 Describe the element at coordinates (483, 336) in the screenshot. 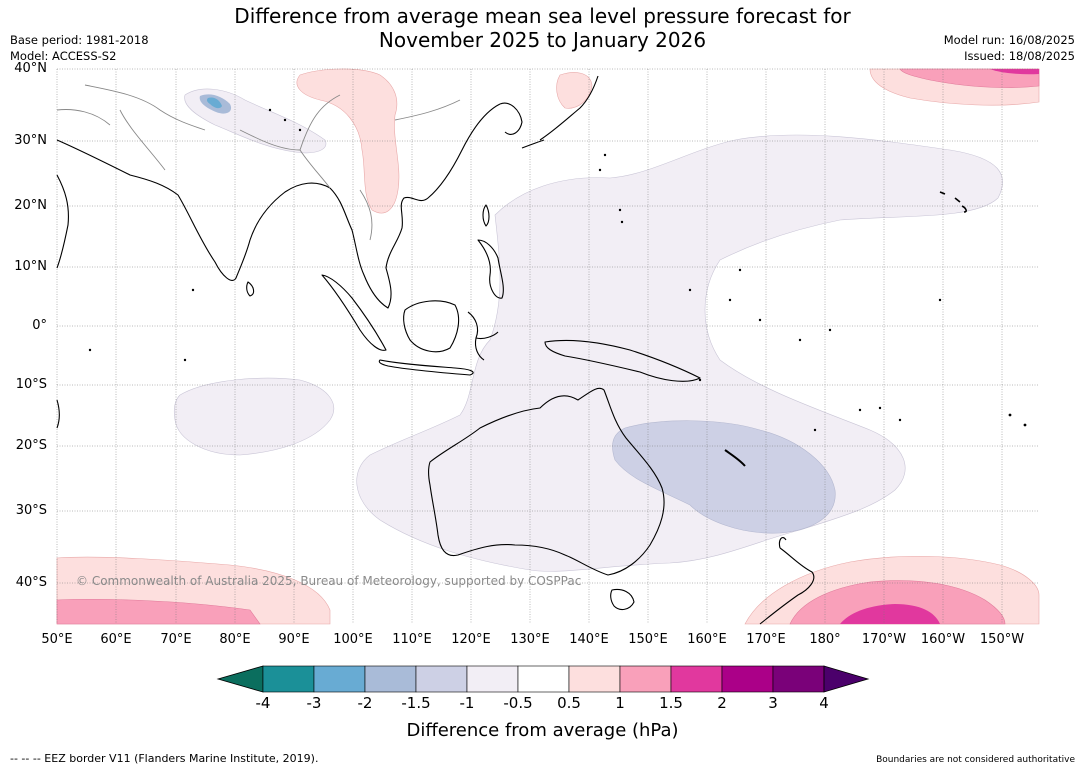

I see `coastline-sulawesi` at that location.